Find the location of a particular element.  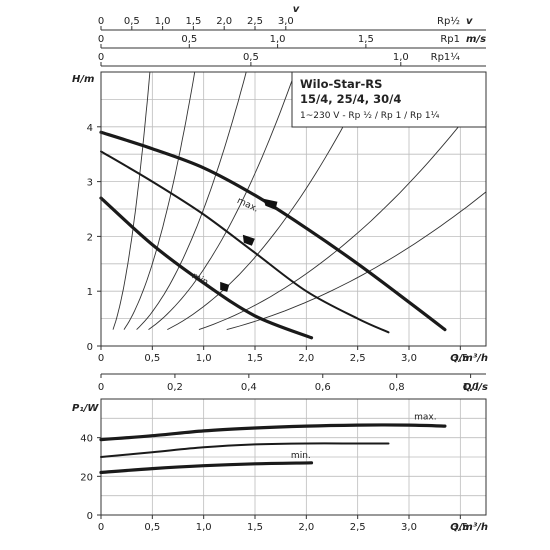

velocity-tick-label: 3,0 is located at coordinates (286, 21).